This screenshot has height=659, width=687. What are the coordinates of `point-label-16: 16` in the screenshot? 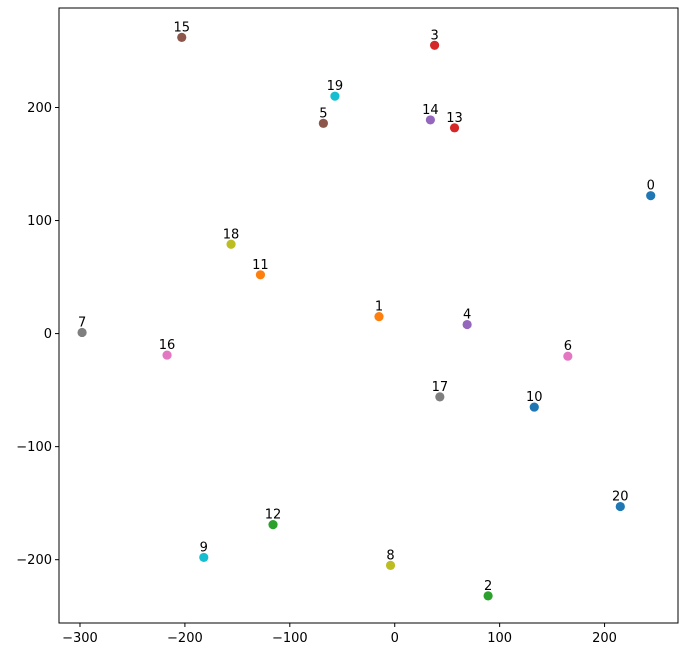 It's located at (167, 345).